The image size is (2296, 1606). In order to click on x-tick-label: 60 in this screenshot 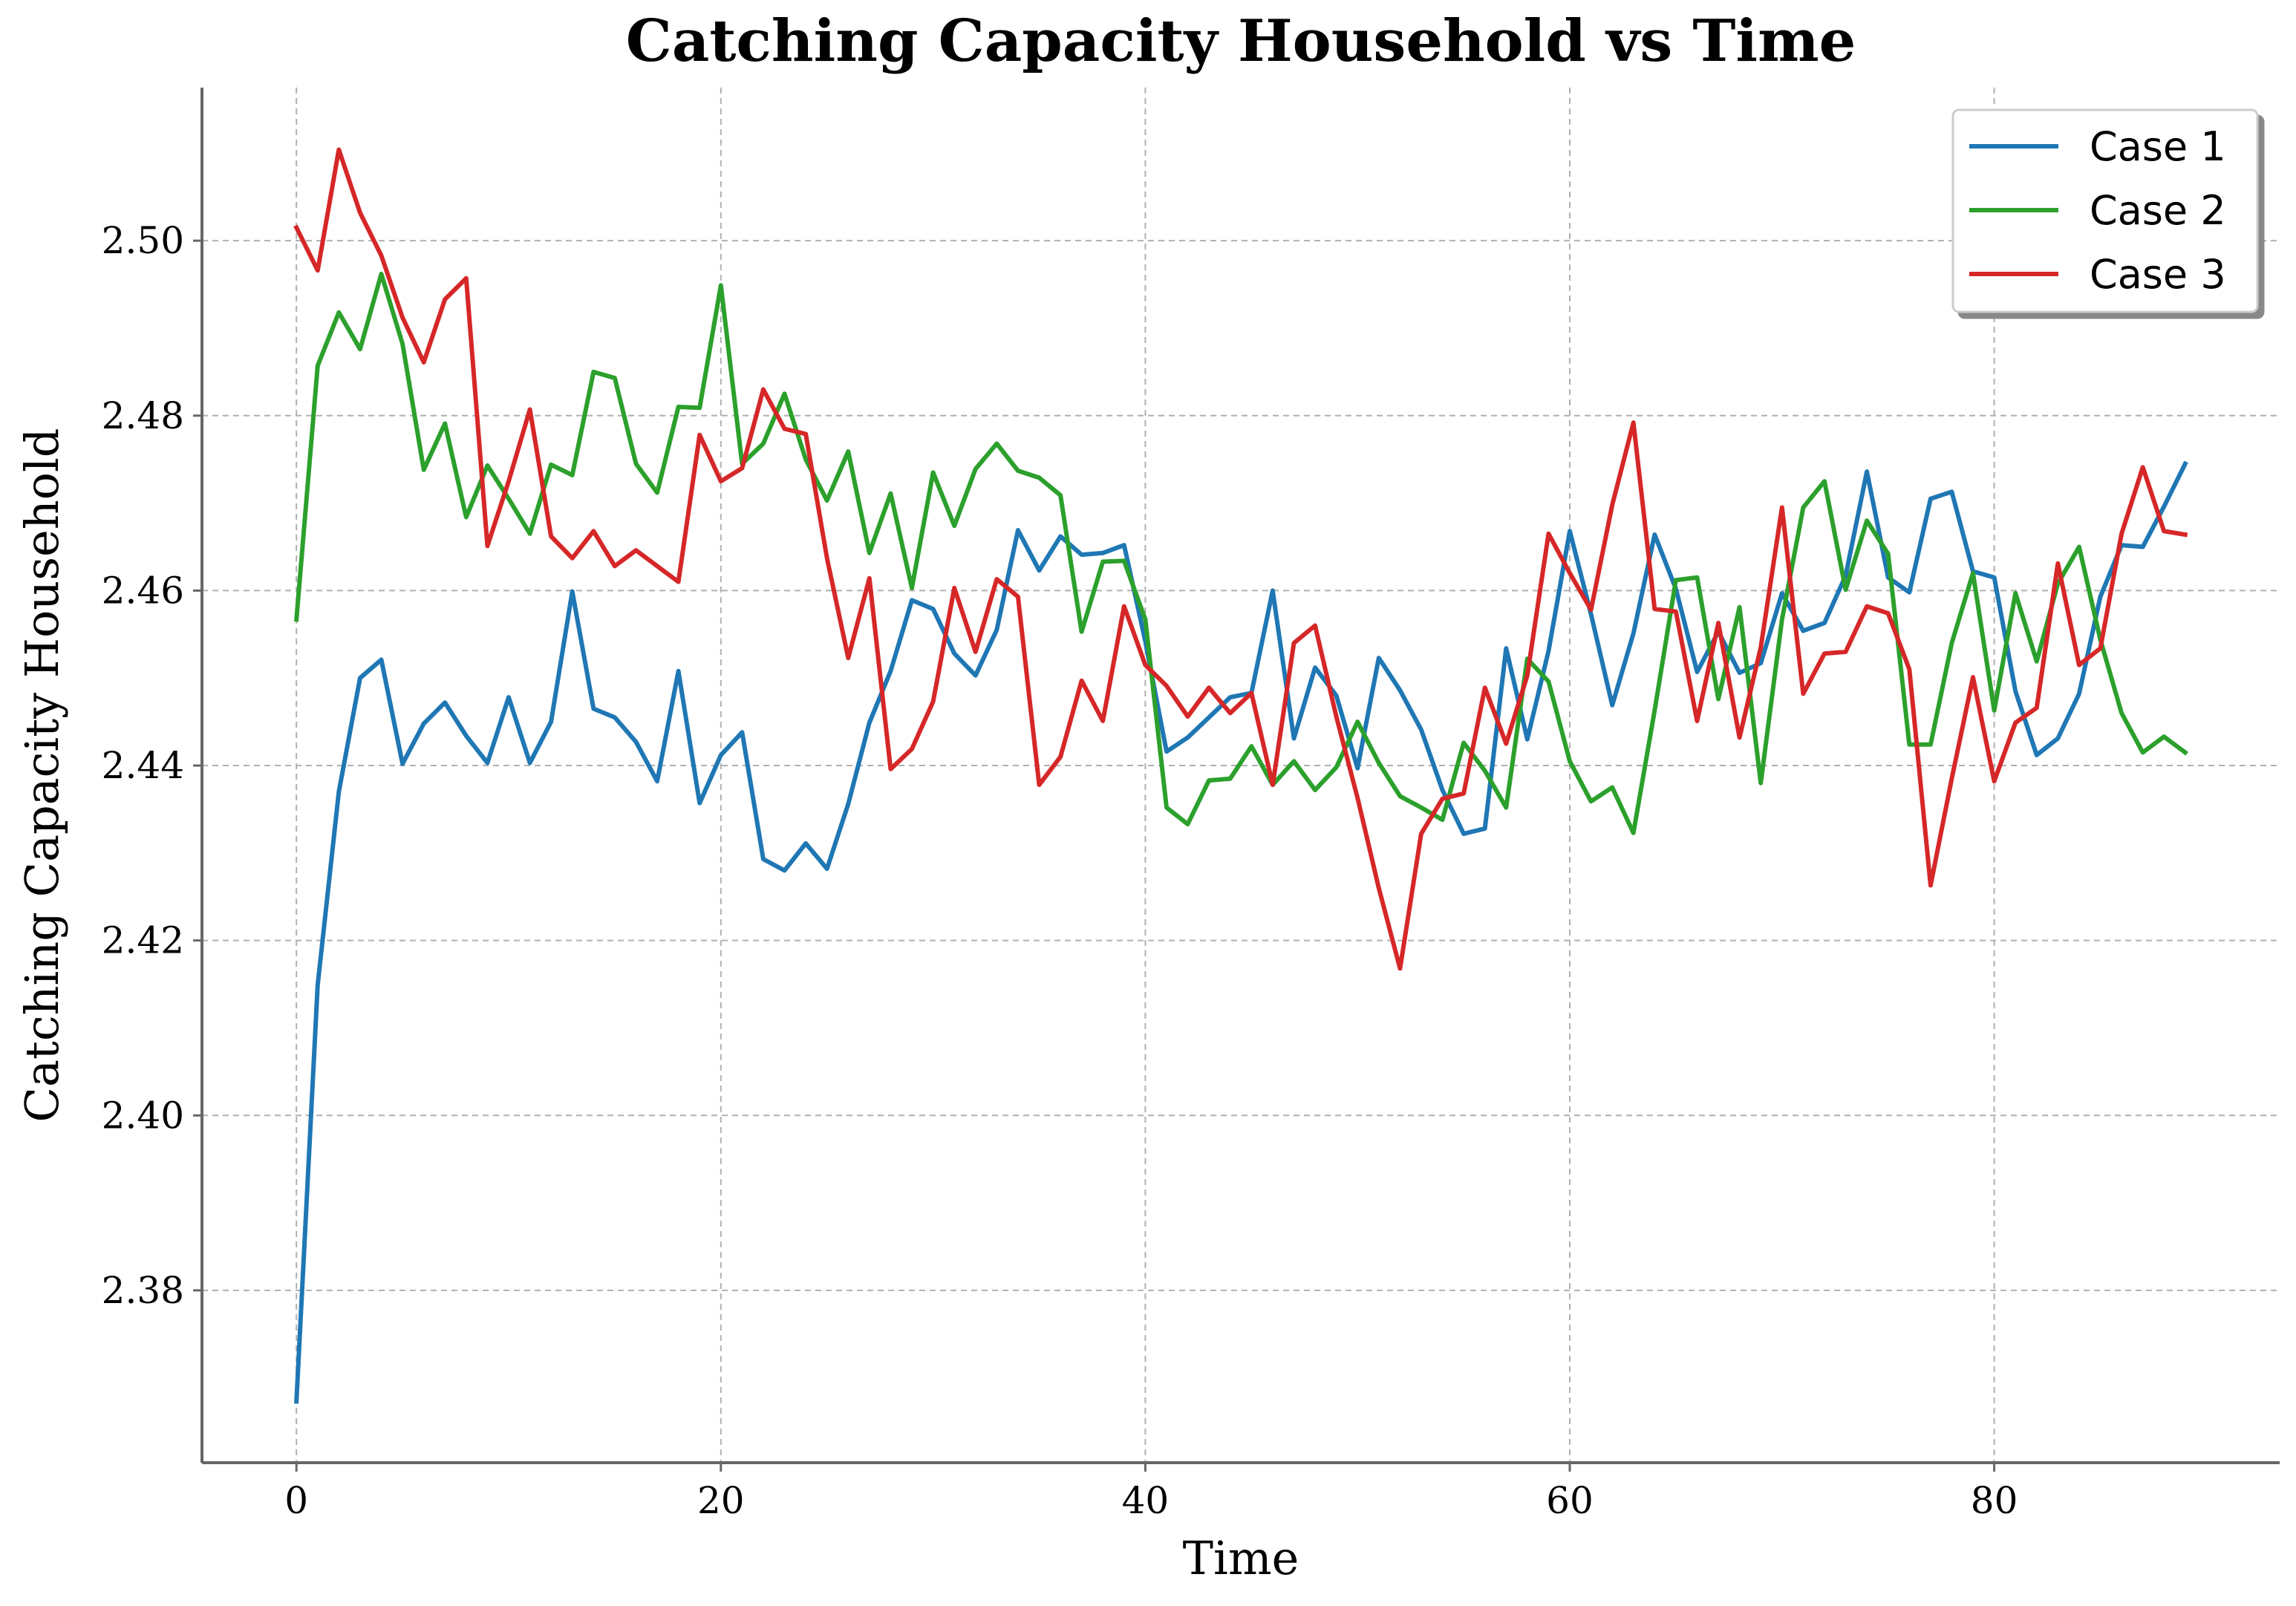, I will do `click(1570, 1500)`.